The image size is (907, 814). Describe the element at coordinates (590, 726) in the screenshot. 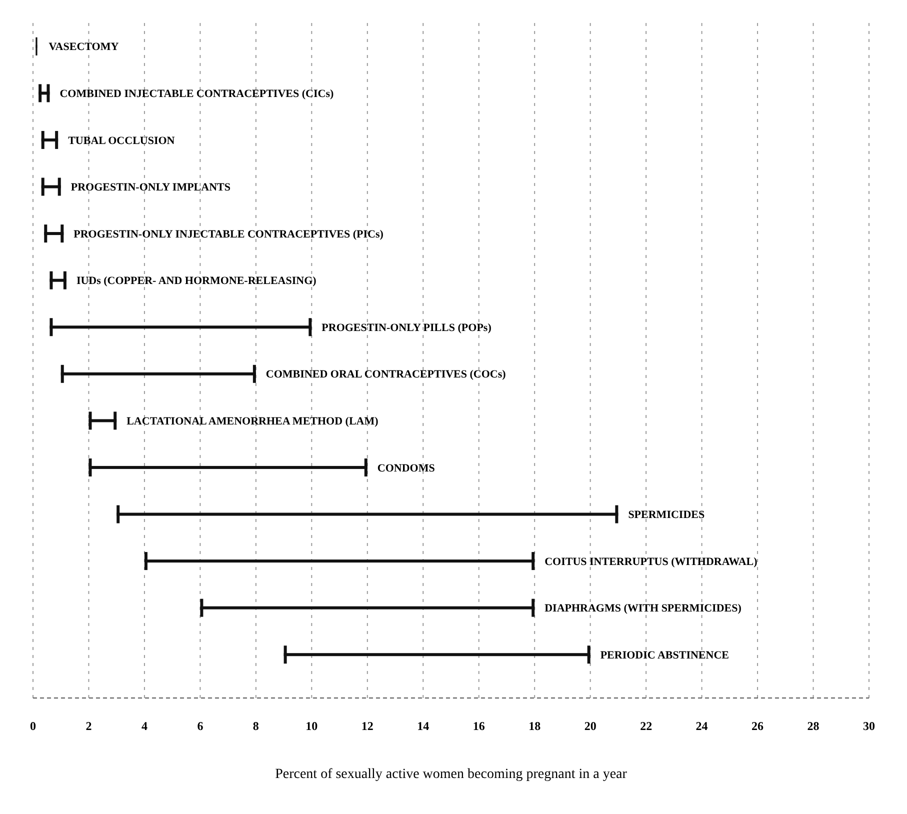

I see `x-tick-label: 20` at that location.